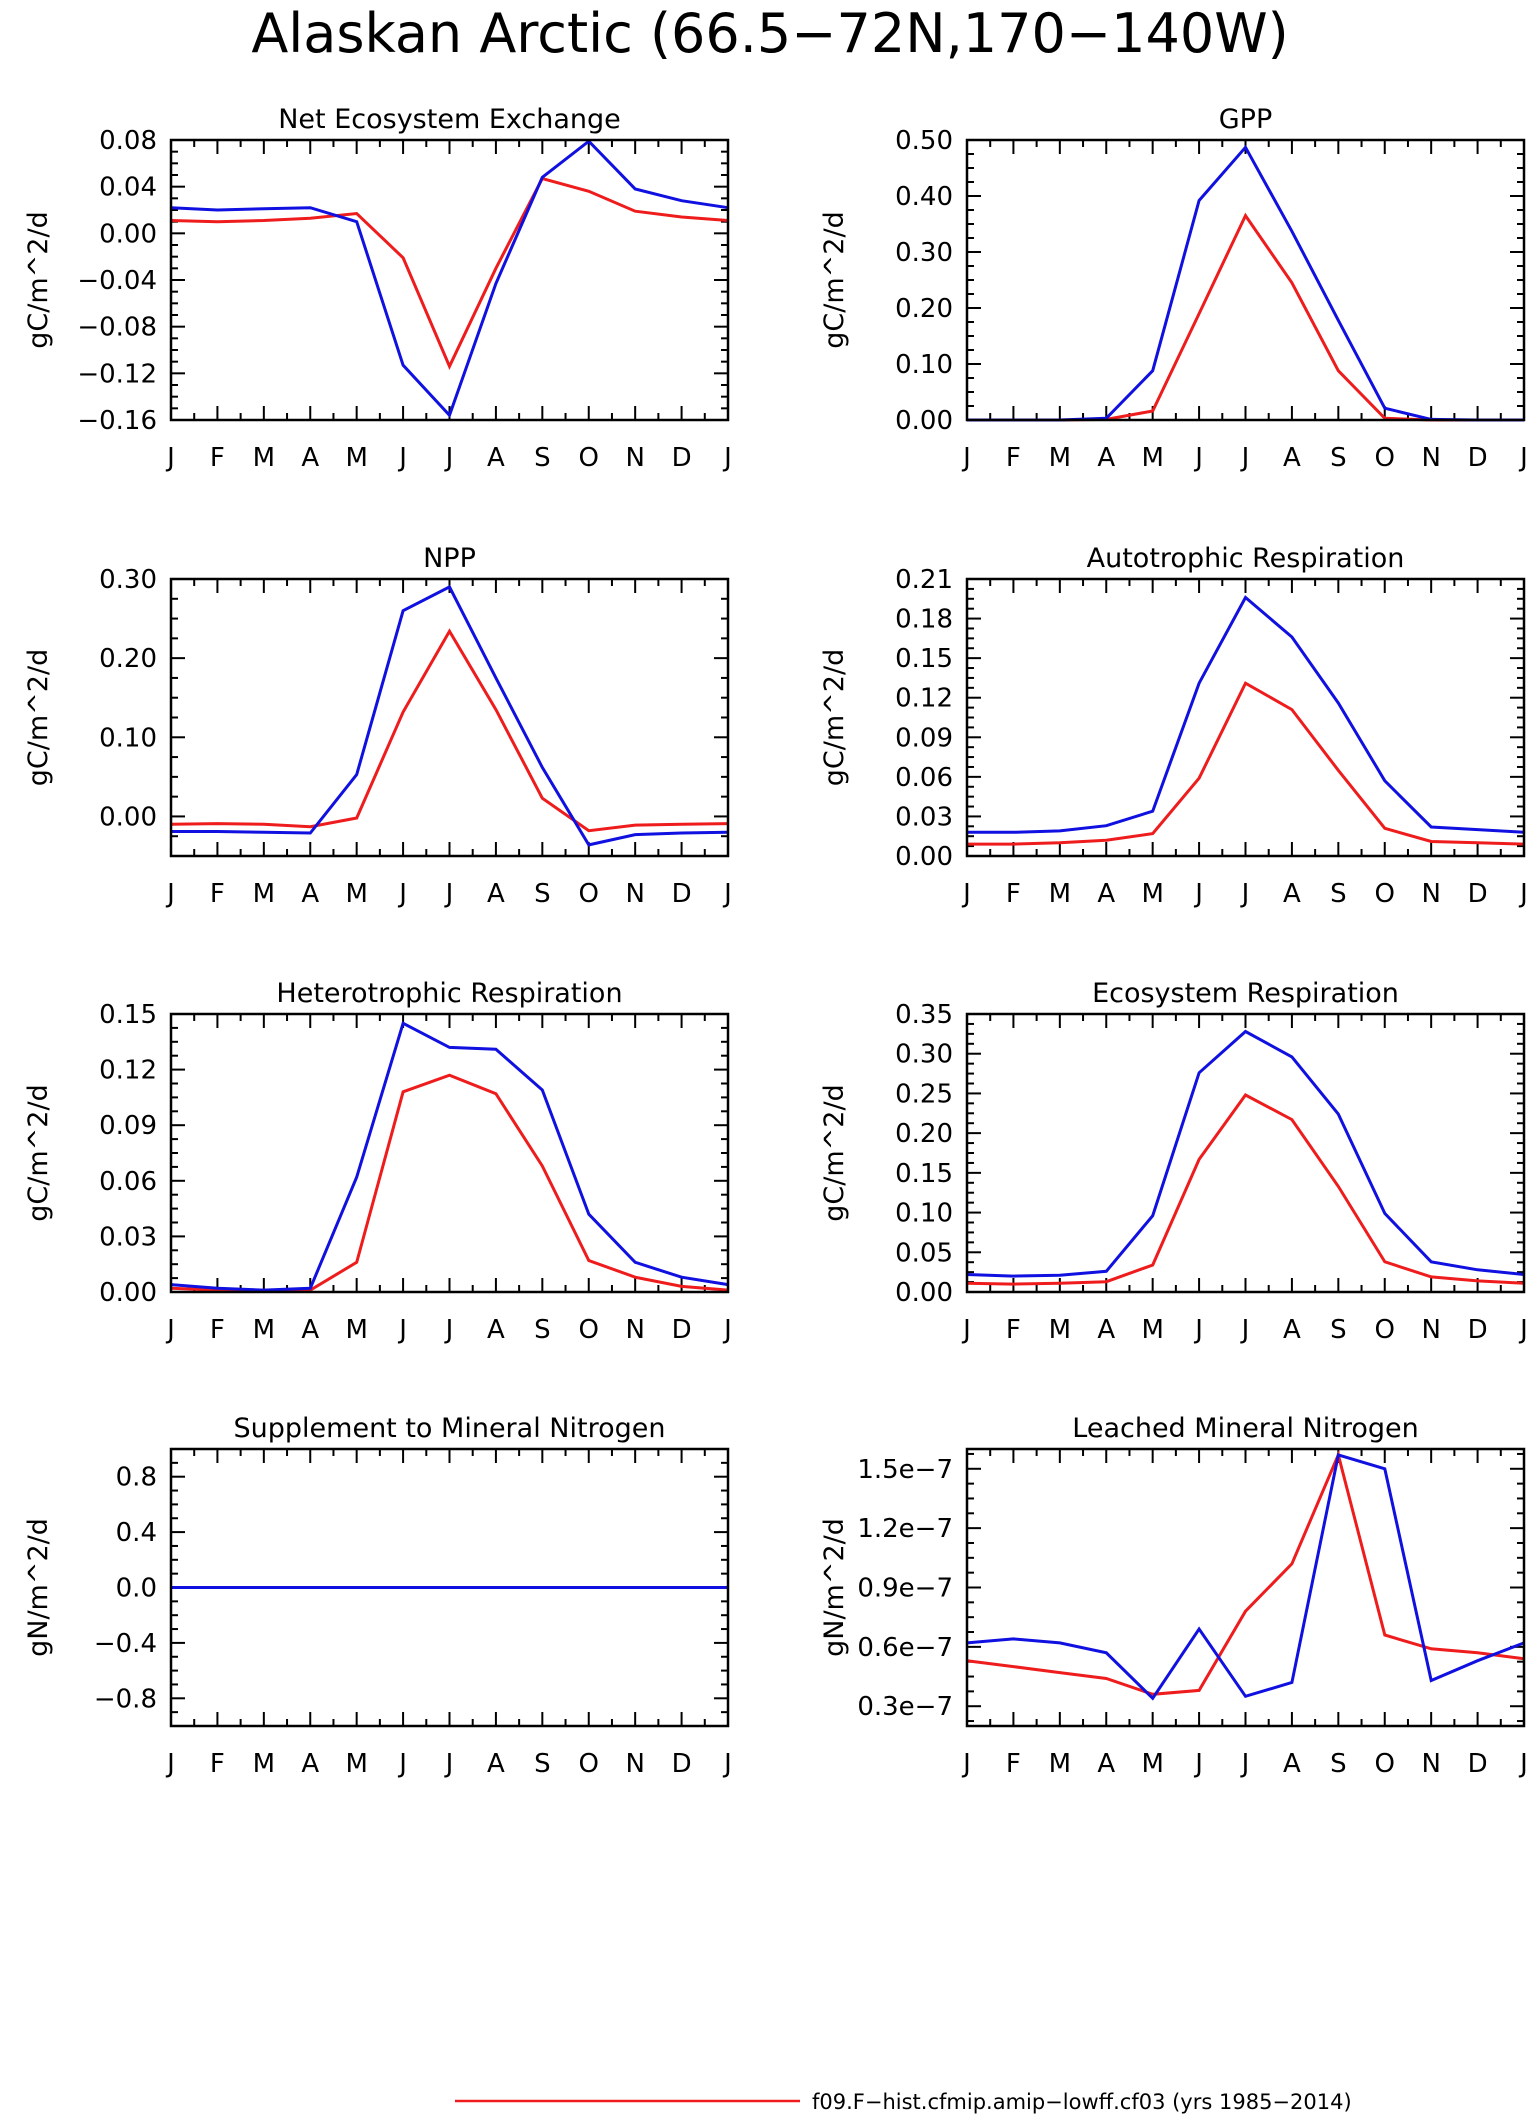 This screenshot has width=1539, height=2118. Describe the element at coordinates (924, 1174) in the screenshot. I see `y-tick-label: 0.15` at that location.